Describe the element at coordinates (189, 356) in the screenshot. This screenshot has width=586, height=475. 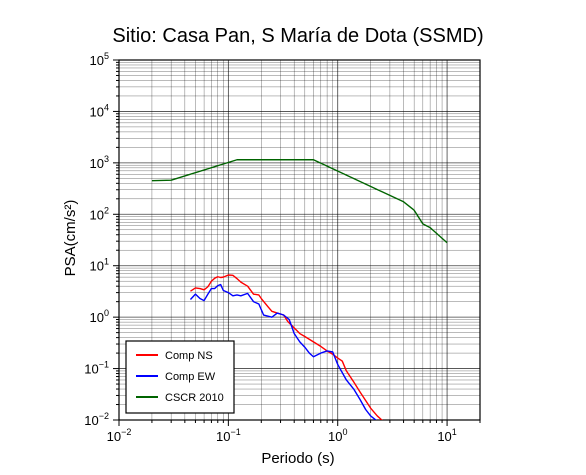
I see `legend-label-comp-ns: Comp NS` at that location.